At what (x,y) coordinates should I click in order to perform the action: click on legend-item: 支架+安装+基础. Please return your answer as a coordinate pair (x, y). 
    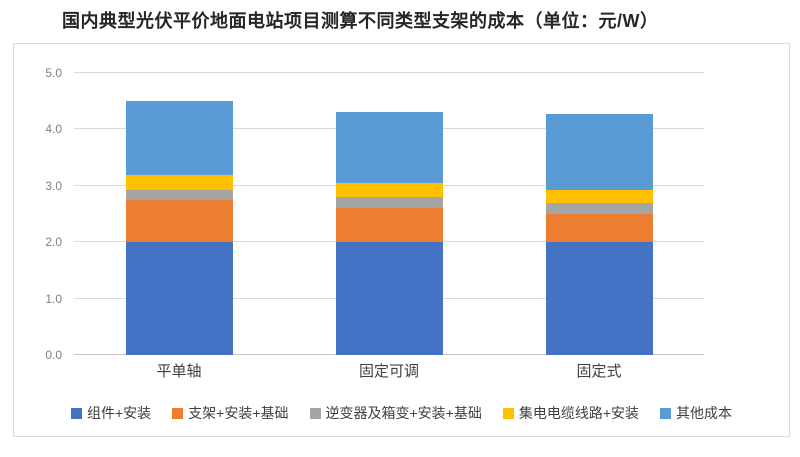
    Looking at the image, I should click on (230, 413).